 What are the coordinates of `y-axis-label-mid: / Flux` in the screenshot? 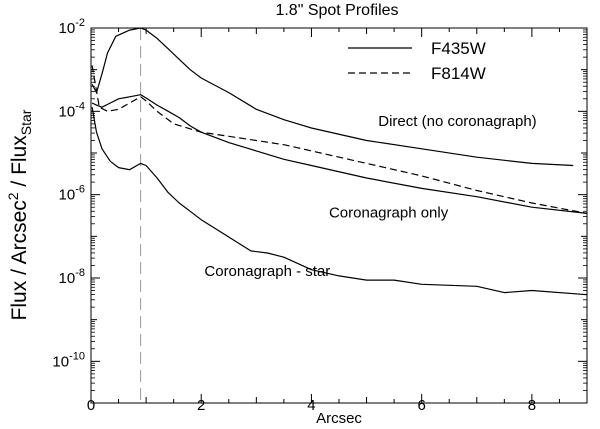 It's located at (19, 164).